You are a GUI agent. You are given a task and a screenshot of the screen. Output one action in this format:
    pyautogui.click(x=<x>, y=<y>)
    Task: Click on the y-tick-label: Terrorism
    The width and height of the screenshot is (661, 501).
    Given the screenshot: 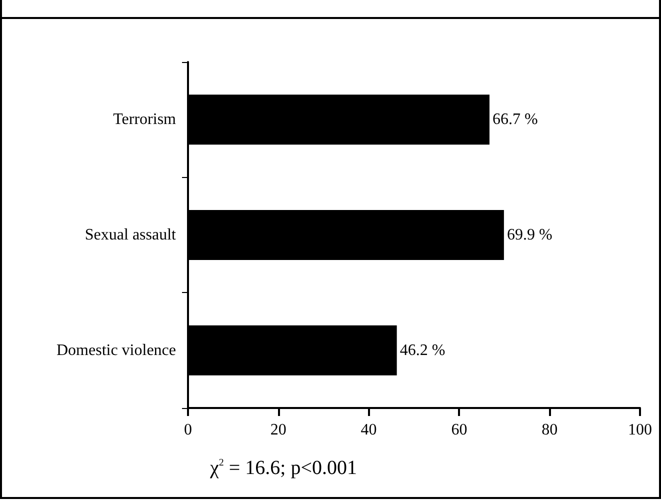 What is the action you would take?
    pyautogui.click(x=145, y=119)
    